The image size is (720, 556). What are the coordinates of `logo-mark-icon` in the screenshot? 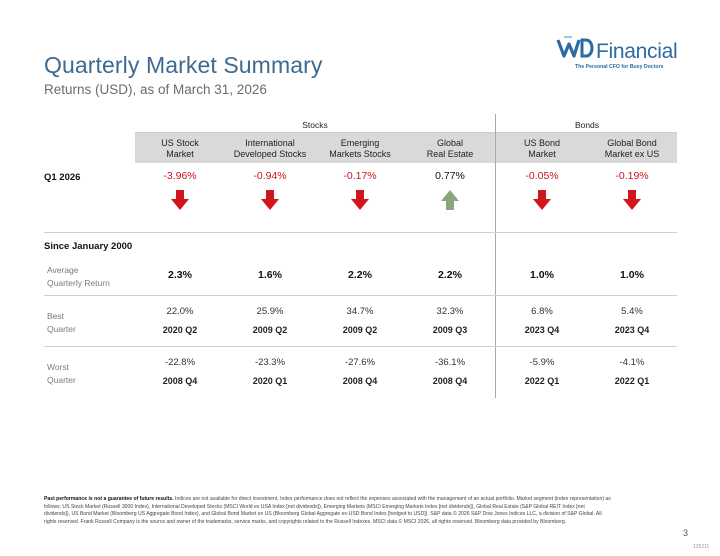 It's located at (575, 47).